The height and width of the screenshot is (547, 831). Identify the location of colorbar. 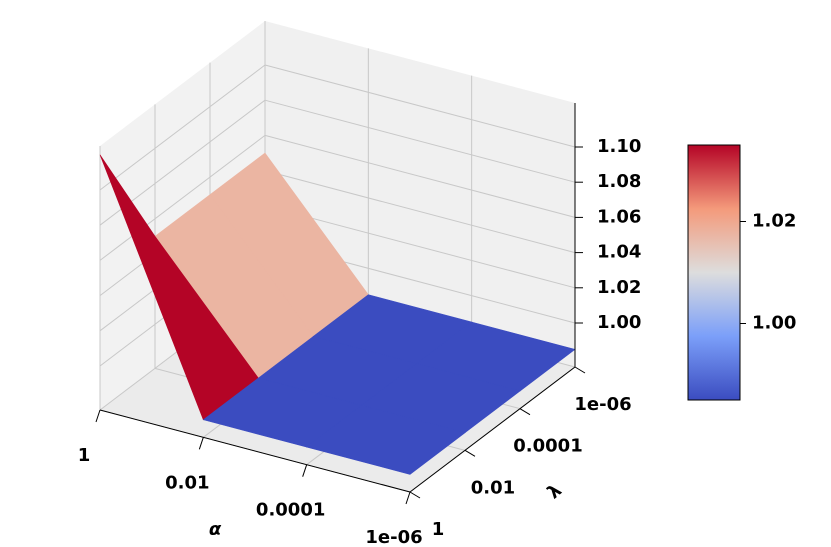
(714, 272).